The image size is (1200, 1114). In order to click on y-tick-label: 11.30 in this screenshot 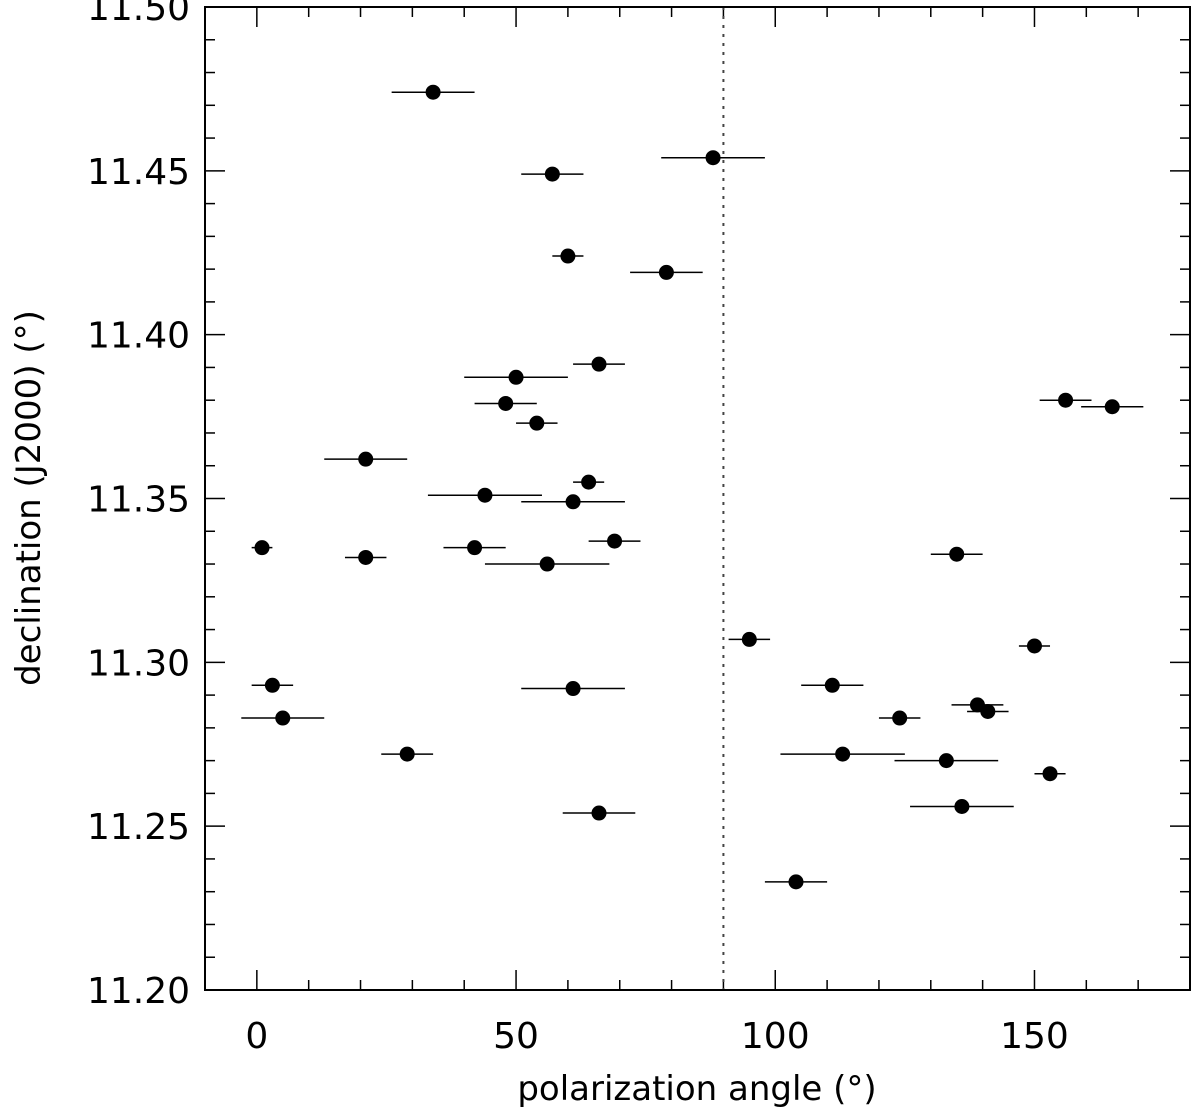, I will do `click(138, 663)`.